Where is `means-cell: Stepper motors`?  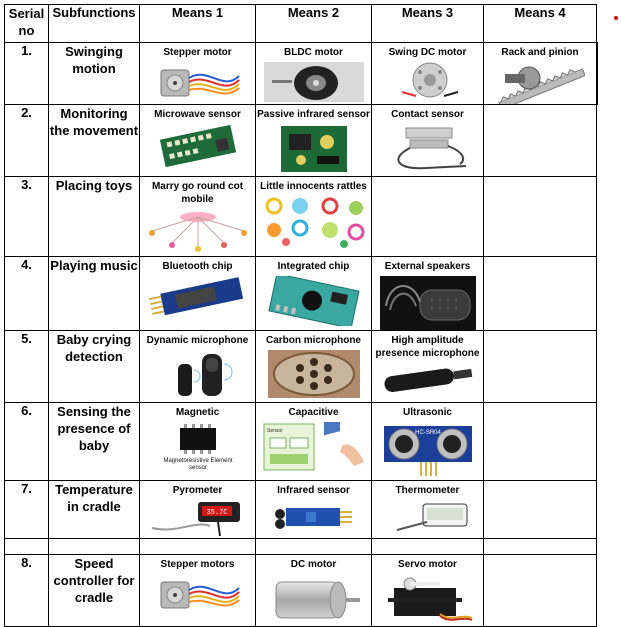
means-cell: Stepper motors is located at coordinates (197, 590).